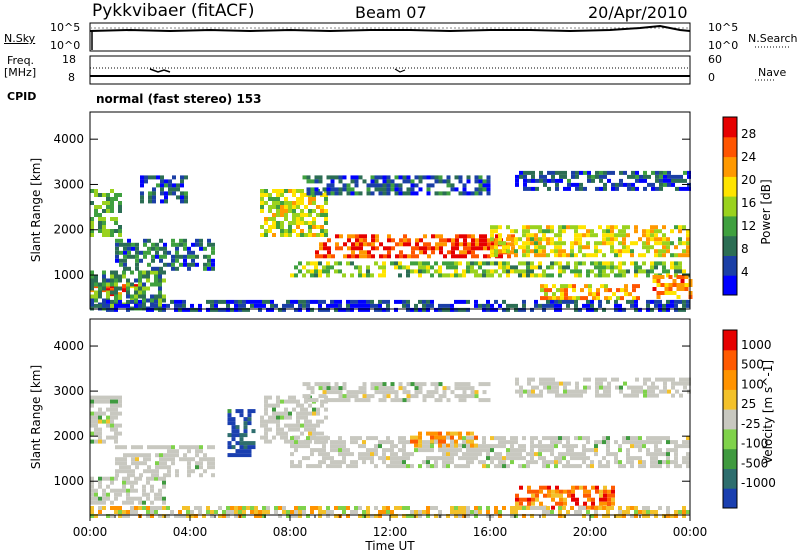  I want to click on x-tick-label: 00:00, so click(690, 532).